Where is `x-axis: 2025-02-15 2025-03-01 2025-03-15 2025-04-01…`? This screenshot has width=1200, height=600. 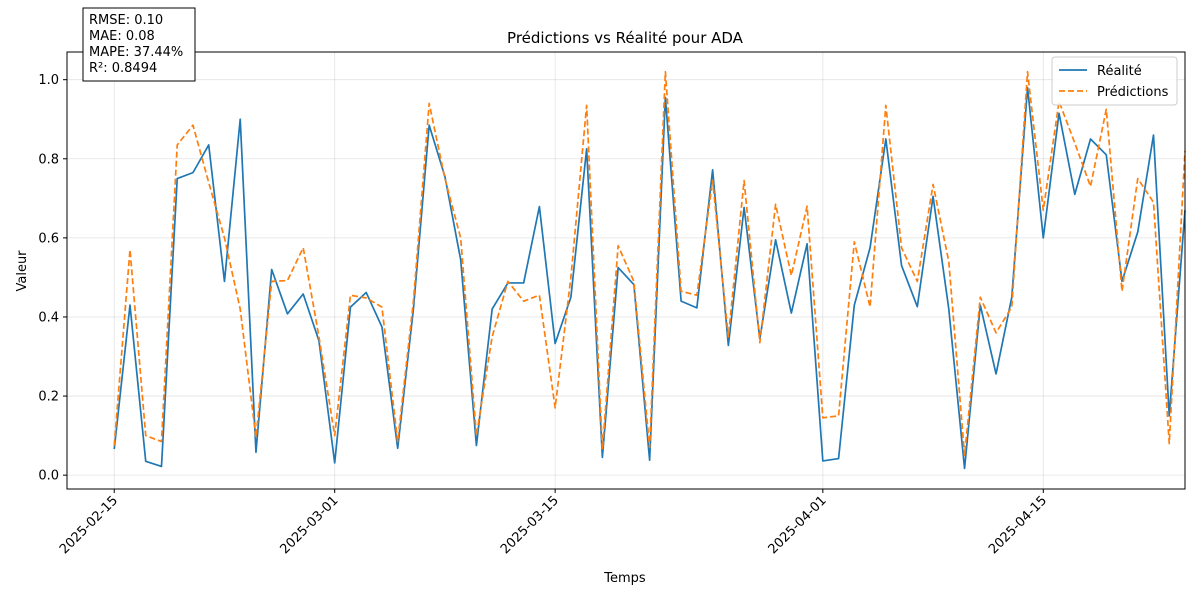
x-axis: 2025-02-15 2025-03-01 2025-03-15 2025-04-01… is located at coordinates (553, 523).